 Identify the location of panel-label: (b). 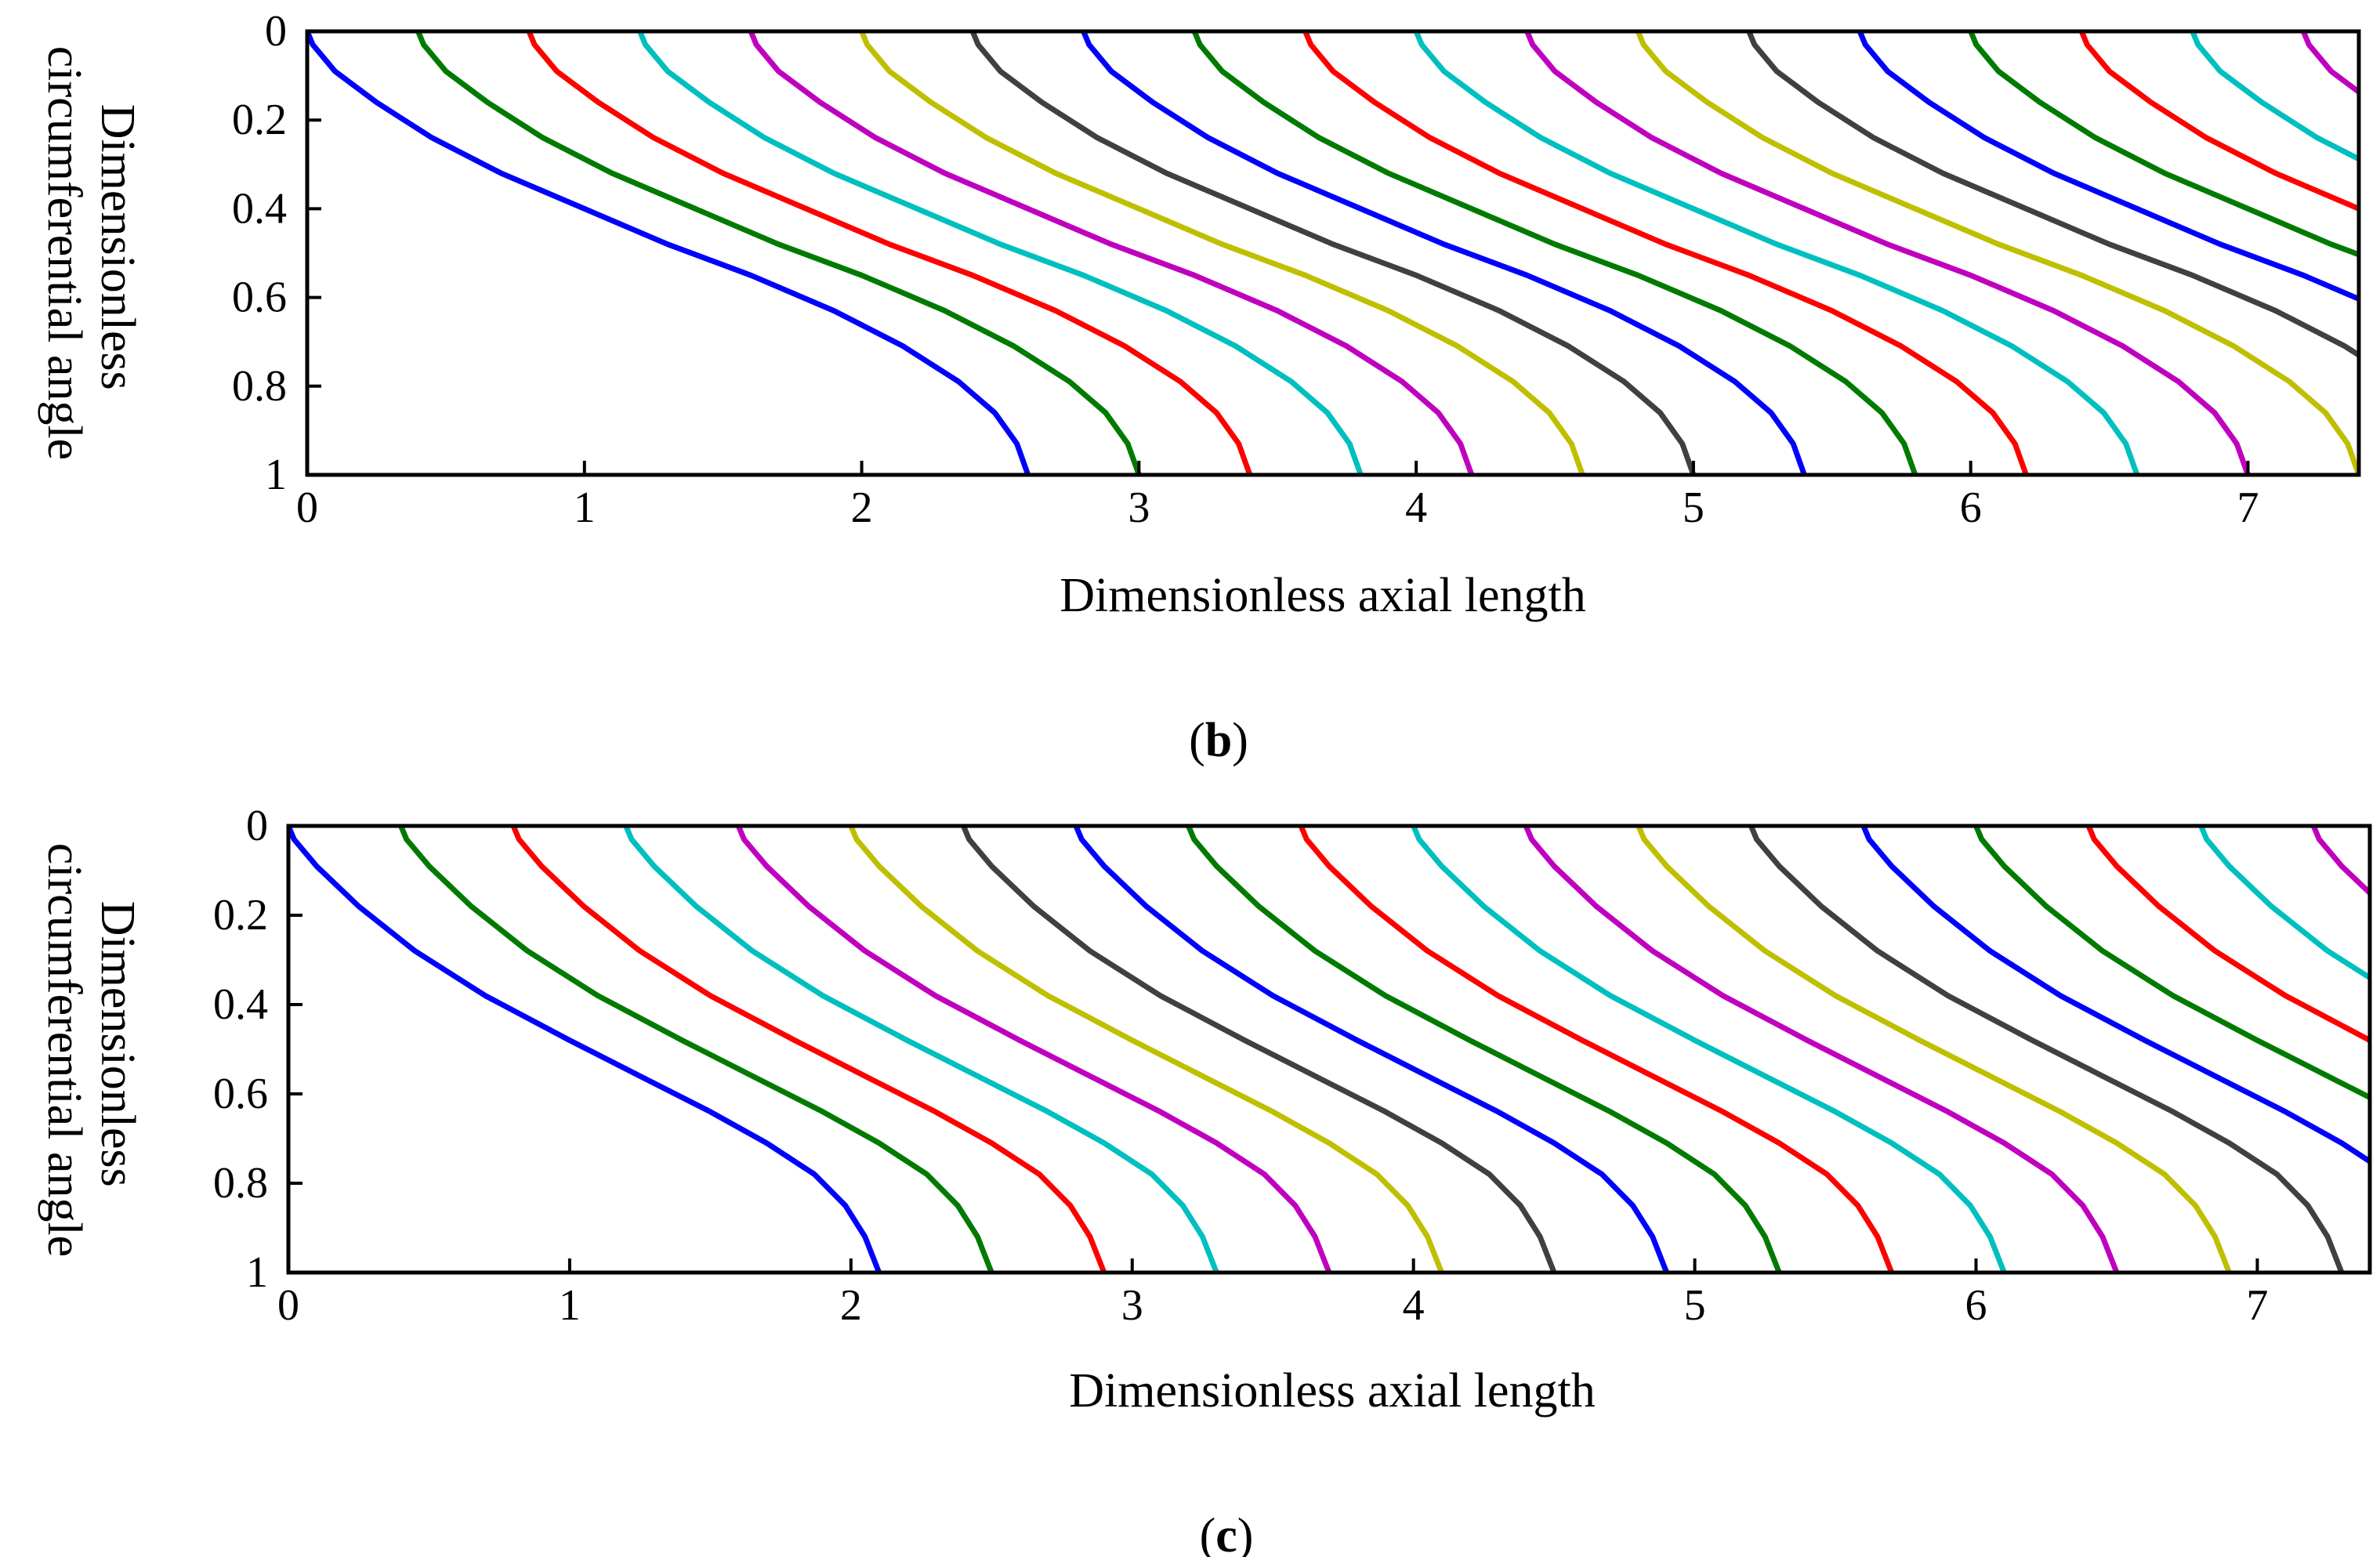
(1218, 740).